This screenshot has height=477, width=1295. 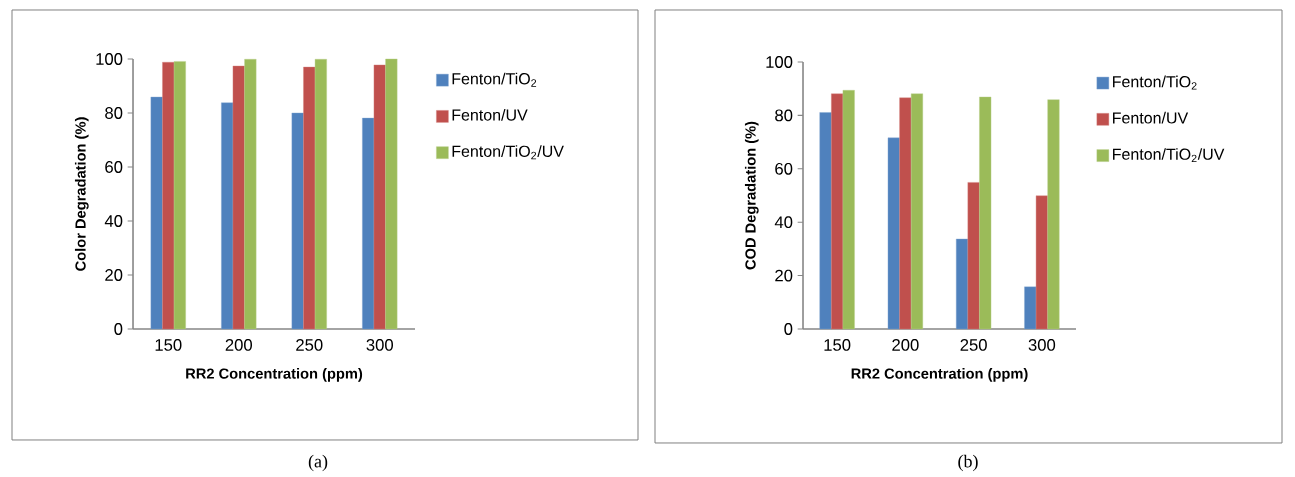 What do you see at coordinates (751, 195) in the screenshot?
I see `y-axis-title: COD Degradation (%)` at bounding box center [751, 195].